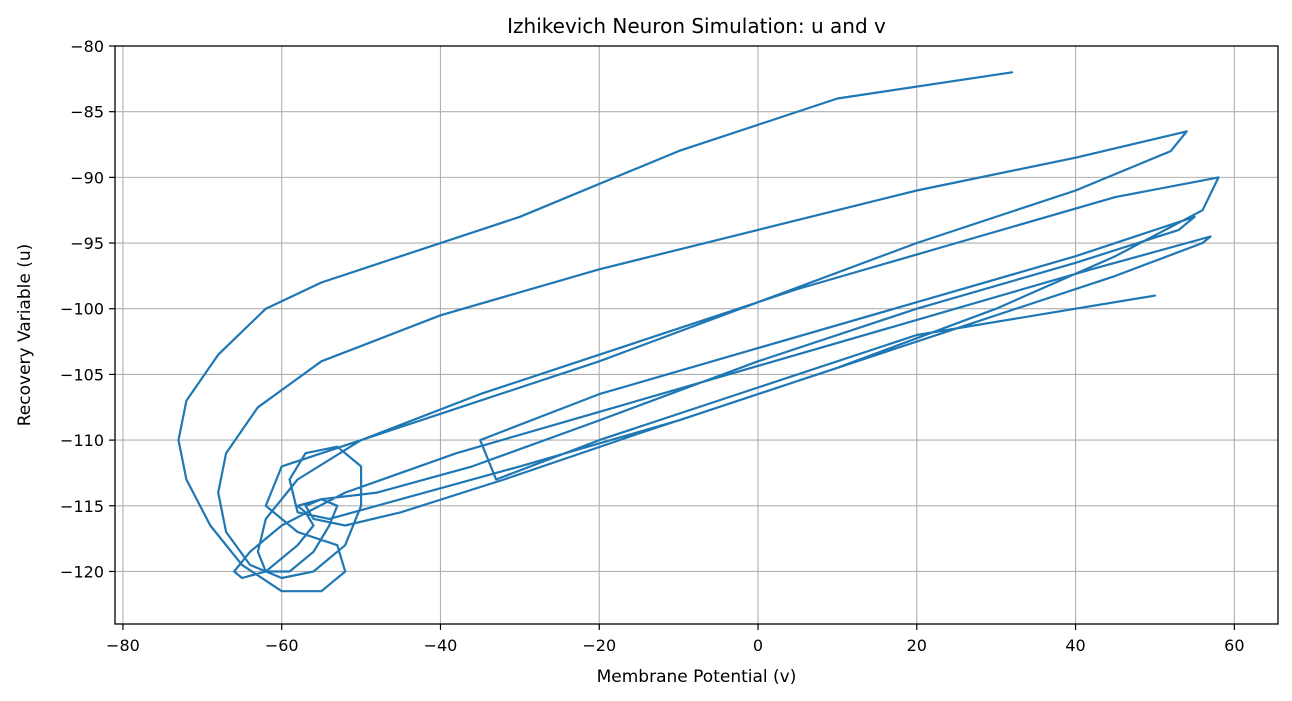 The width and height of the screenshot is (1292, 701). What do you see at coordinates (82, 309) in the screenshot?
I see `y-tick-label: −100` at bounding box center [82, 309].